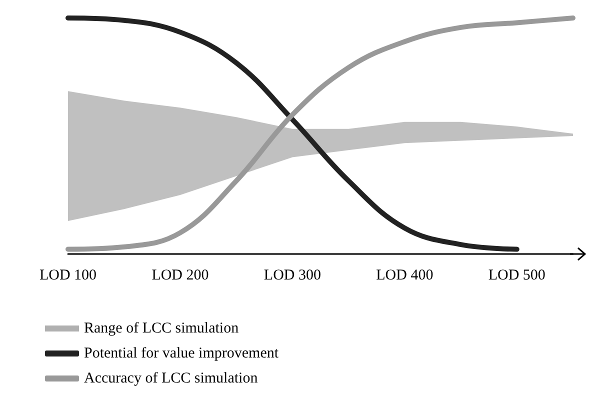 Image resolution: width=609 pixels, height=407 pixels. I want to click on legend-label: Accuracy of LCC simulation, so click(171, 378).